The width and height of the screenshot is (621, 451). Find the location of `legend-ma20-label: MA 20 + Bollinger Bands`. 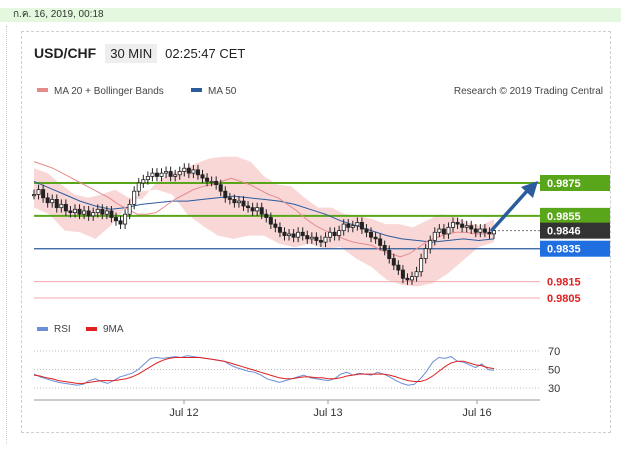

legend-ma20-label: MA 20 + Bollinger Bands is located at coordinates (109, 91).